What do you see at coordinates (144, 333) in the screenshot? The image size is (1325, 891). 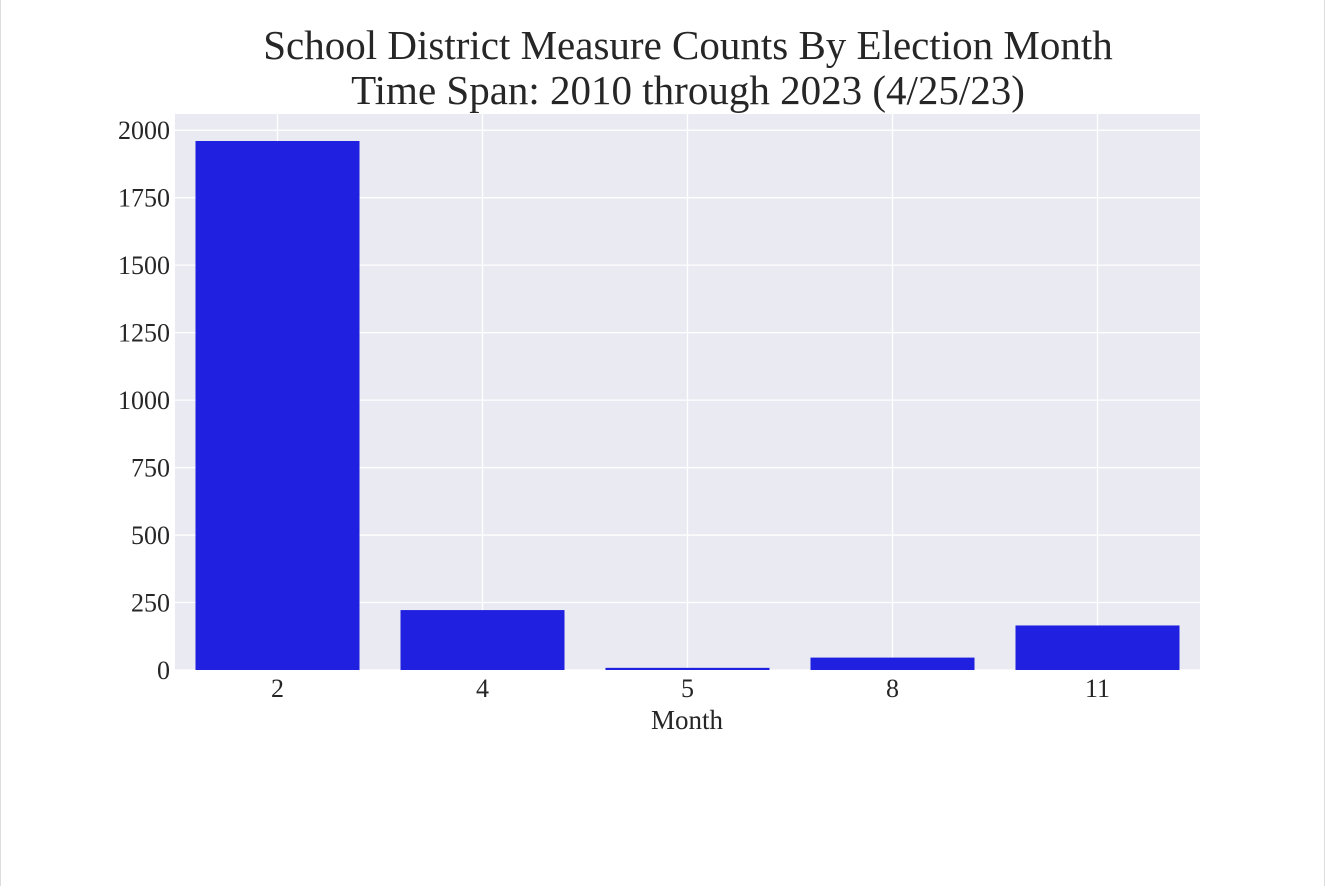 I see `y-tick-label: 1250` at bounding box center [144, 333].